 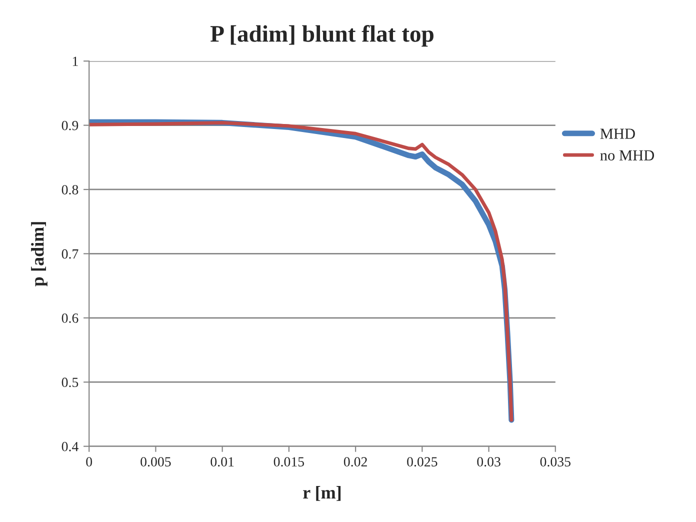 What do you see at coordinates (75, 61) in the screenshot?
I see `y-tick-label: 1` at bounding box center [75, 61].